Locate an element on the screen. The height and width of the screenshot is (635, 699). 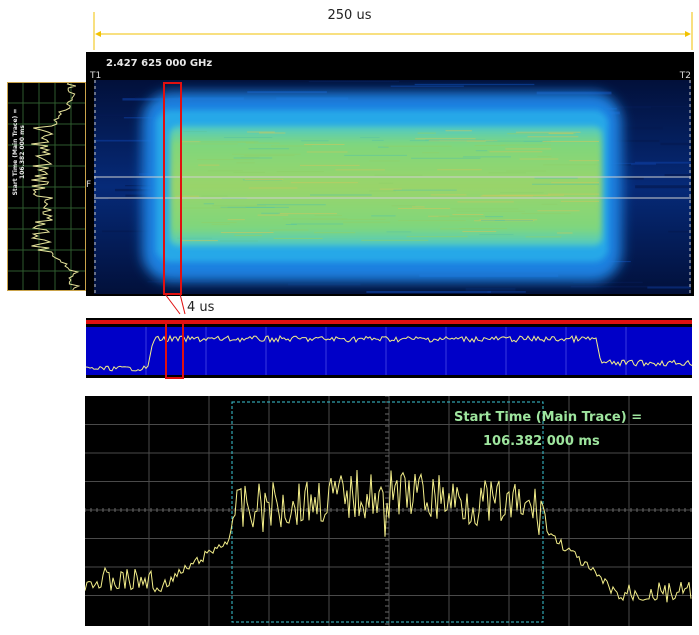
side-panel-border is located at coordinates (46, 186).